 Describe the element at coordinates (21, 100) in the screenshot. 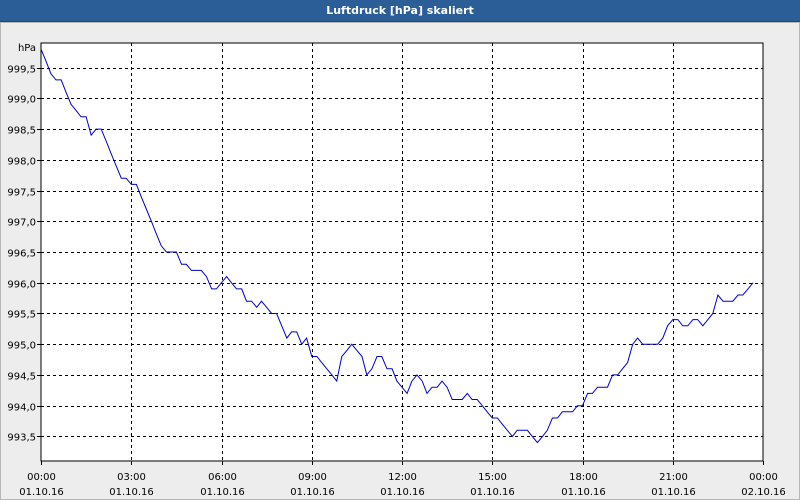

I see `y-tick-label: 999,0` at that location.